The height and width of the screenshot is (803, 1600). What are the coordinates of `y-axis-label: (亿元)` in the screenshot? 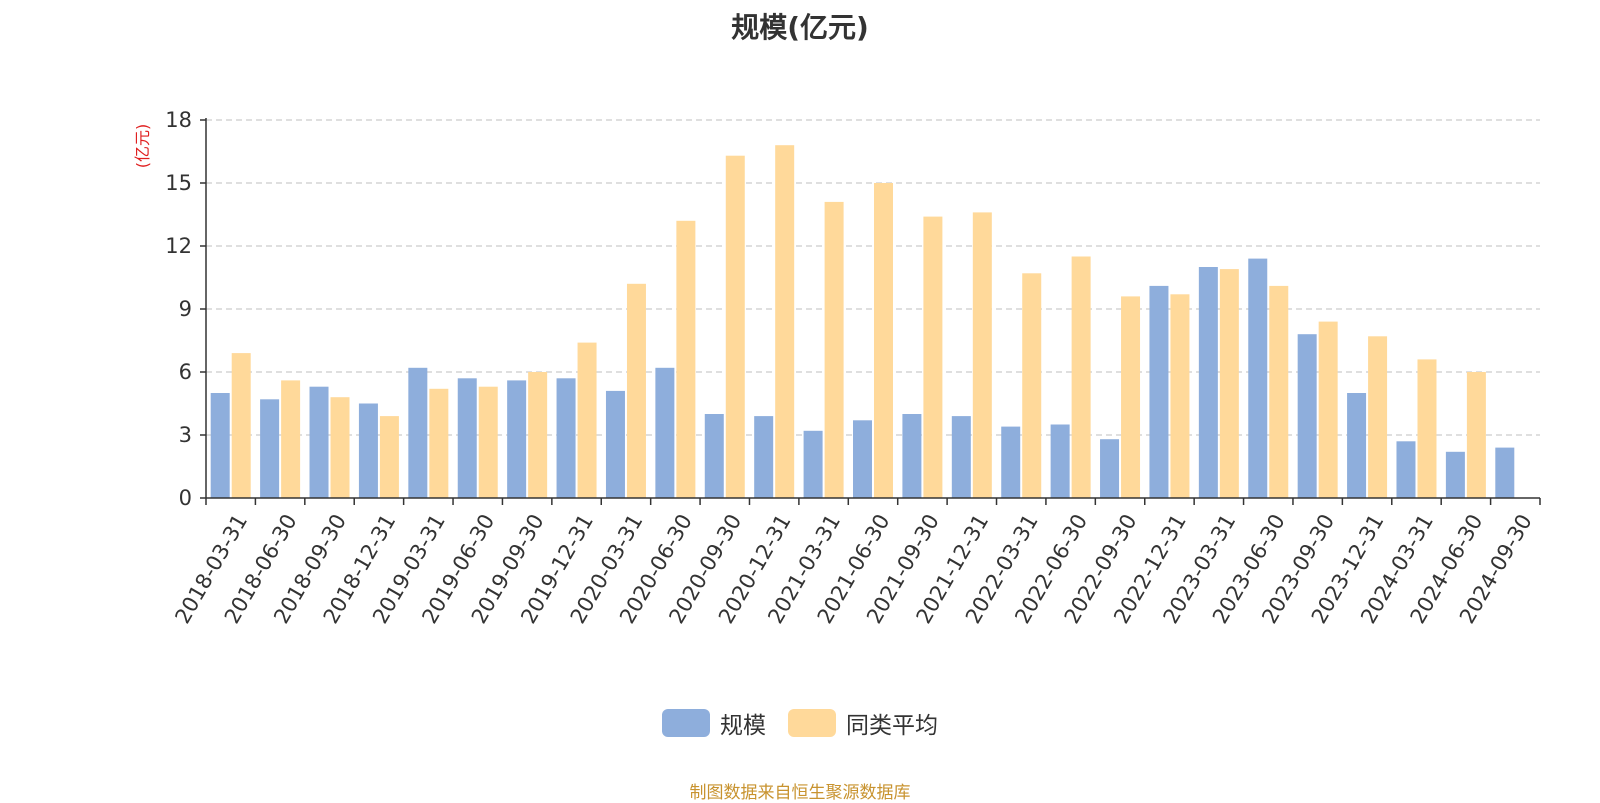 It's located at (142, 146).